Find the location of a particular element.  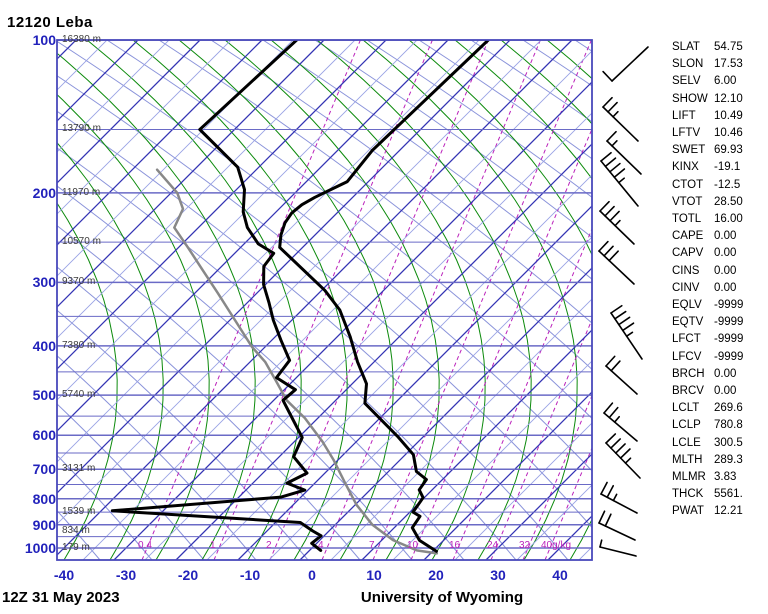

stat-row-lftv: LFTV 10.46 is located at coordinates (707, 133).